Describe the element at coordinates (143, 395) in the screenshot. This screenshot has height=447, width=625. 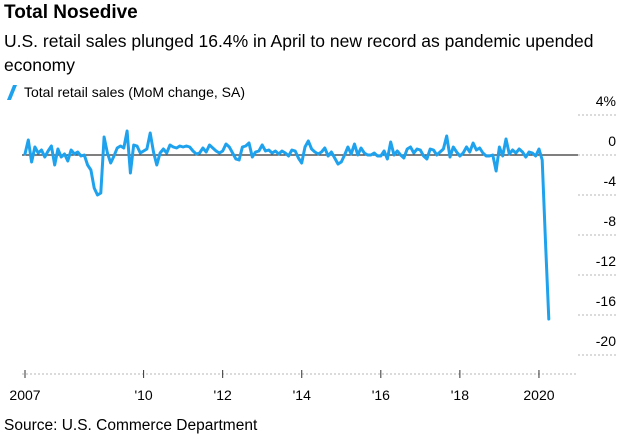
I see `x-tick-label: '10` at that location.